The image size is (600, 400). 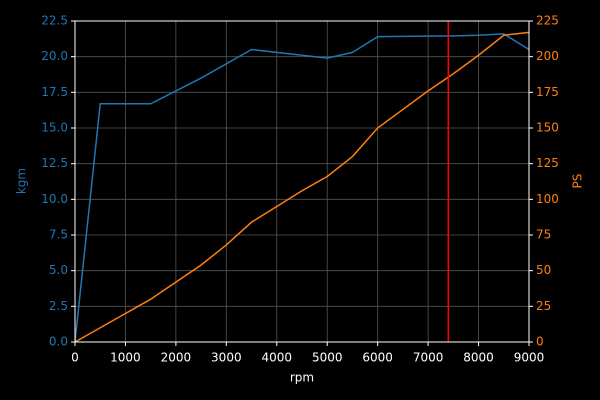 What do you see at coordinates (226, 358) in the screenshot?
I see `x-tick-label: 3000` at bounding box center [226, 358].